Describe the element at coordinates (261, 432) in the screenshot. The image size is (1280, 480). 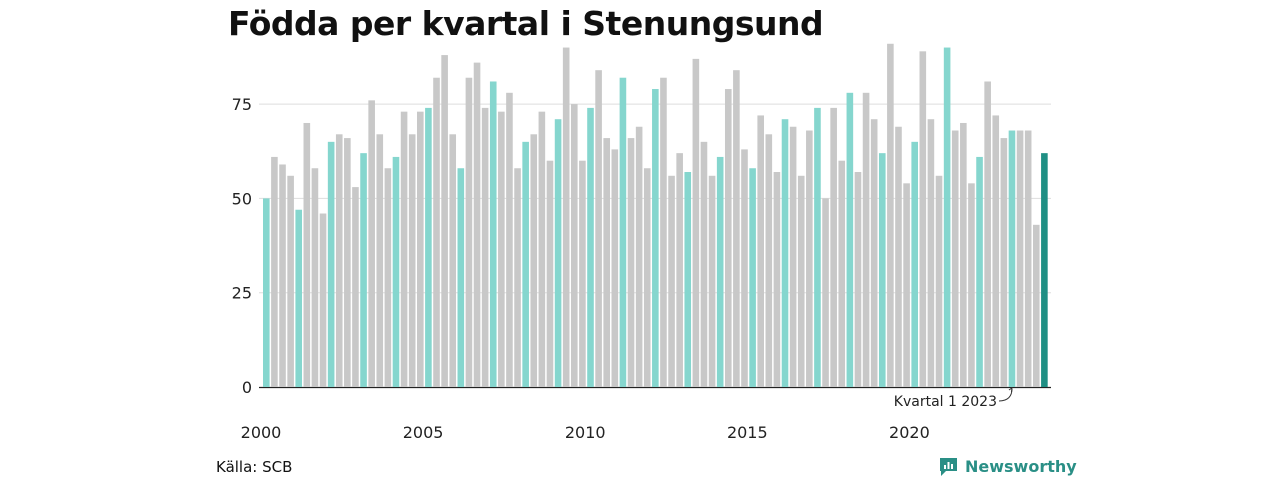
I see `x-tick-label: 2000` at that location.